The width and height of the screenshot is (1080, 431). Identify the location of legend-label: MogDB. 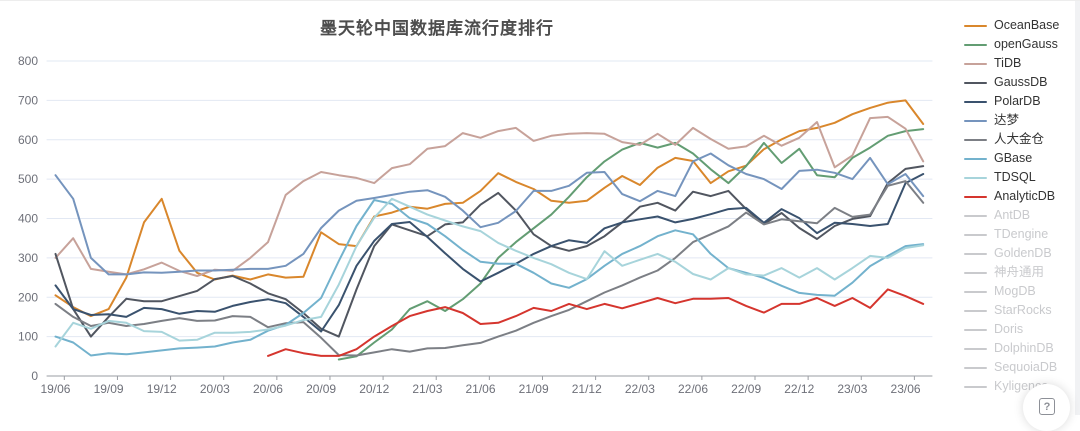
(1015, 291).